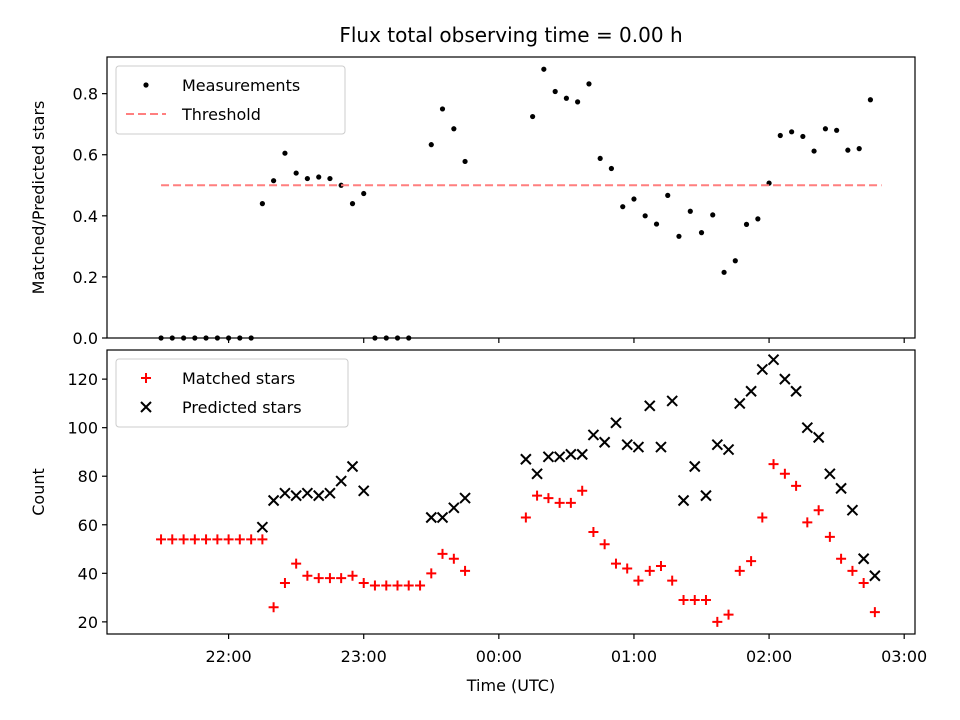  Describe the element at coordinates (85, 216) in the screenshot. I see `y-tick-label: 0.4` at that location.